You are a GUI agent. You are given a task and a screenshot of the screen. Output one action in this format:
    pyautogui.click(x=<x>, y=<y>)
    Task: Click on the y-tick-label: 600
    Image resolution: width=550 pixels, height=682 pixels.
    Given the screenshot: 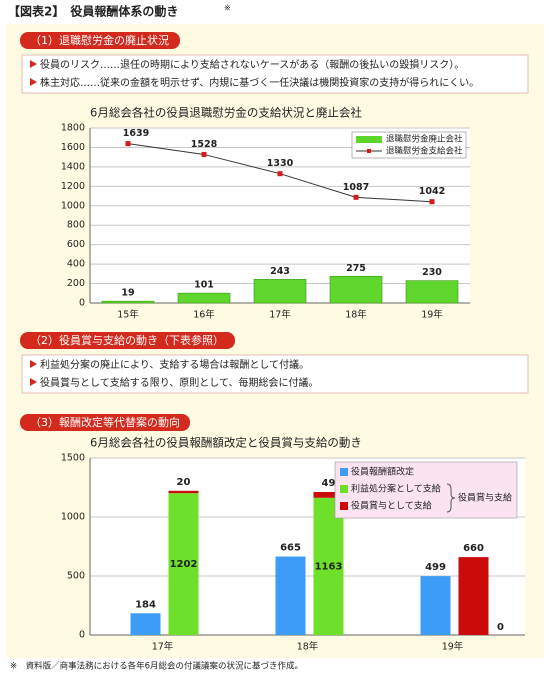 What is the action you would take?
    pyautogui.click(x=76, y=244)
    